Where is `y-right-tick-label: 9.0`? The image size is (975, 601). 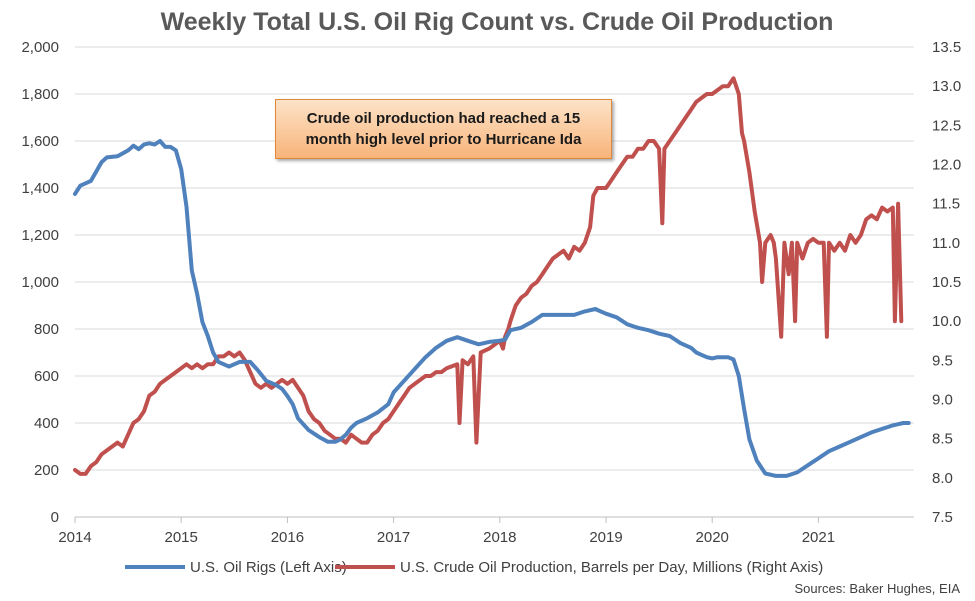
y-right-tick-label: 9.0 is located at coordinates (942, 400).